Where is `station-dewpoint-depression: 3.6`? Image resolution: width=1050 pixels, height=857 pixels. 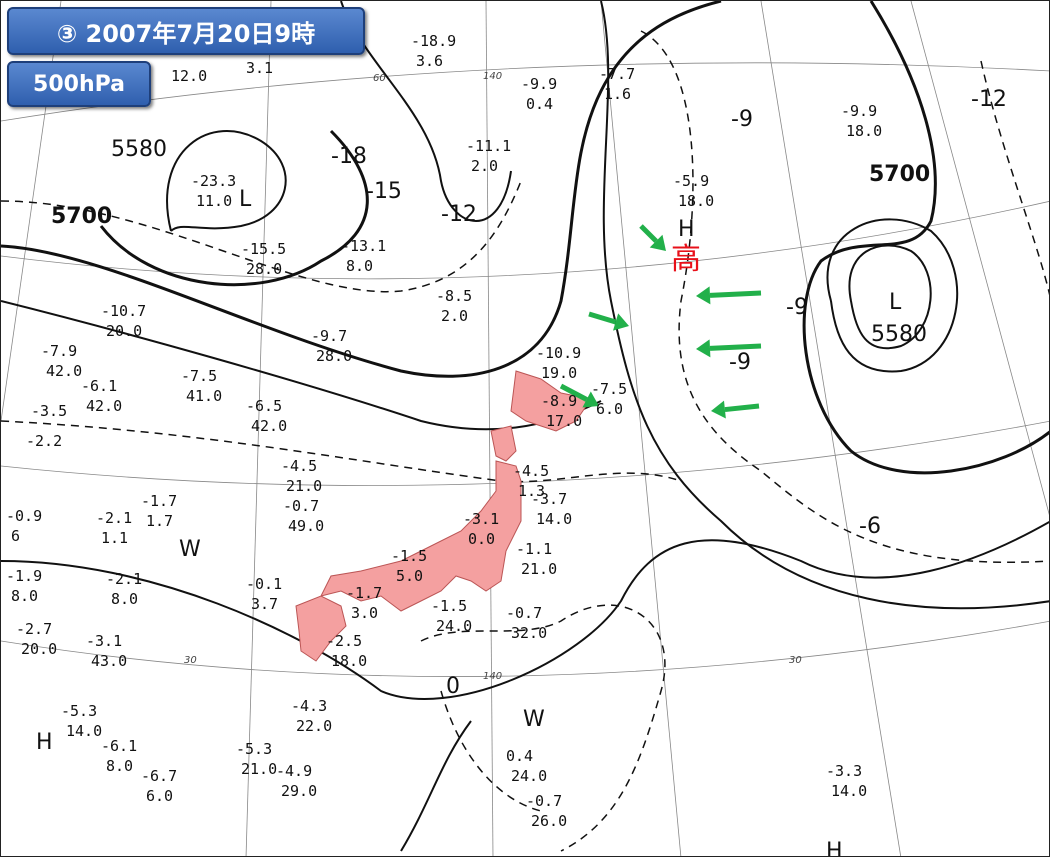 station-dewpoint-depression: 3.6 is located at coordinates (429, 61).